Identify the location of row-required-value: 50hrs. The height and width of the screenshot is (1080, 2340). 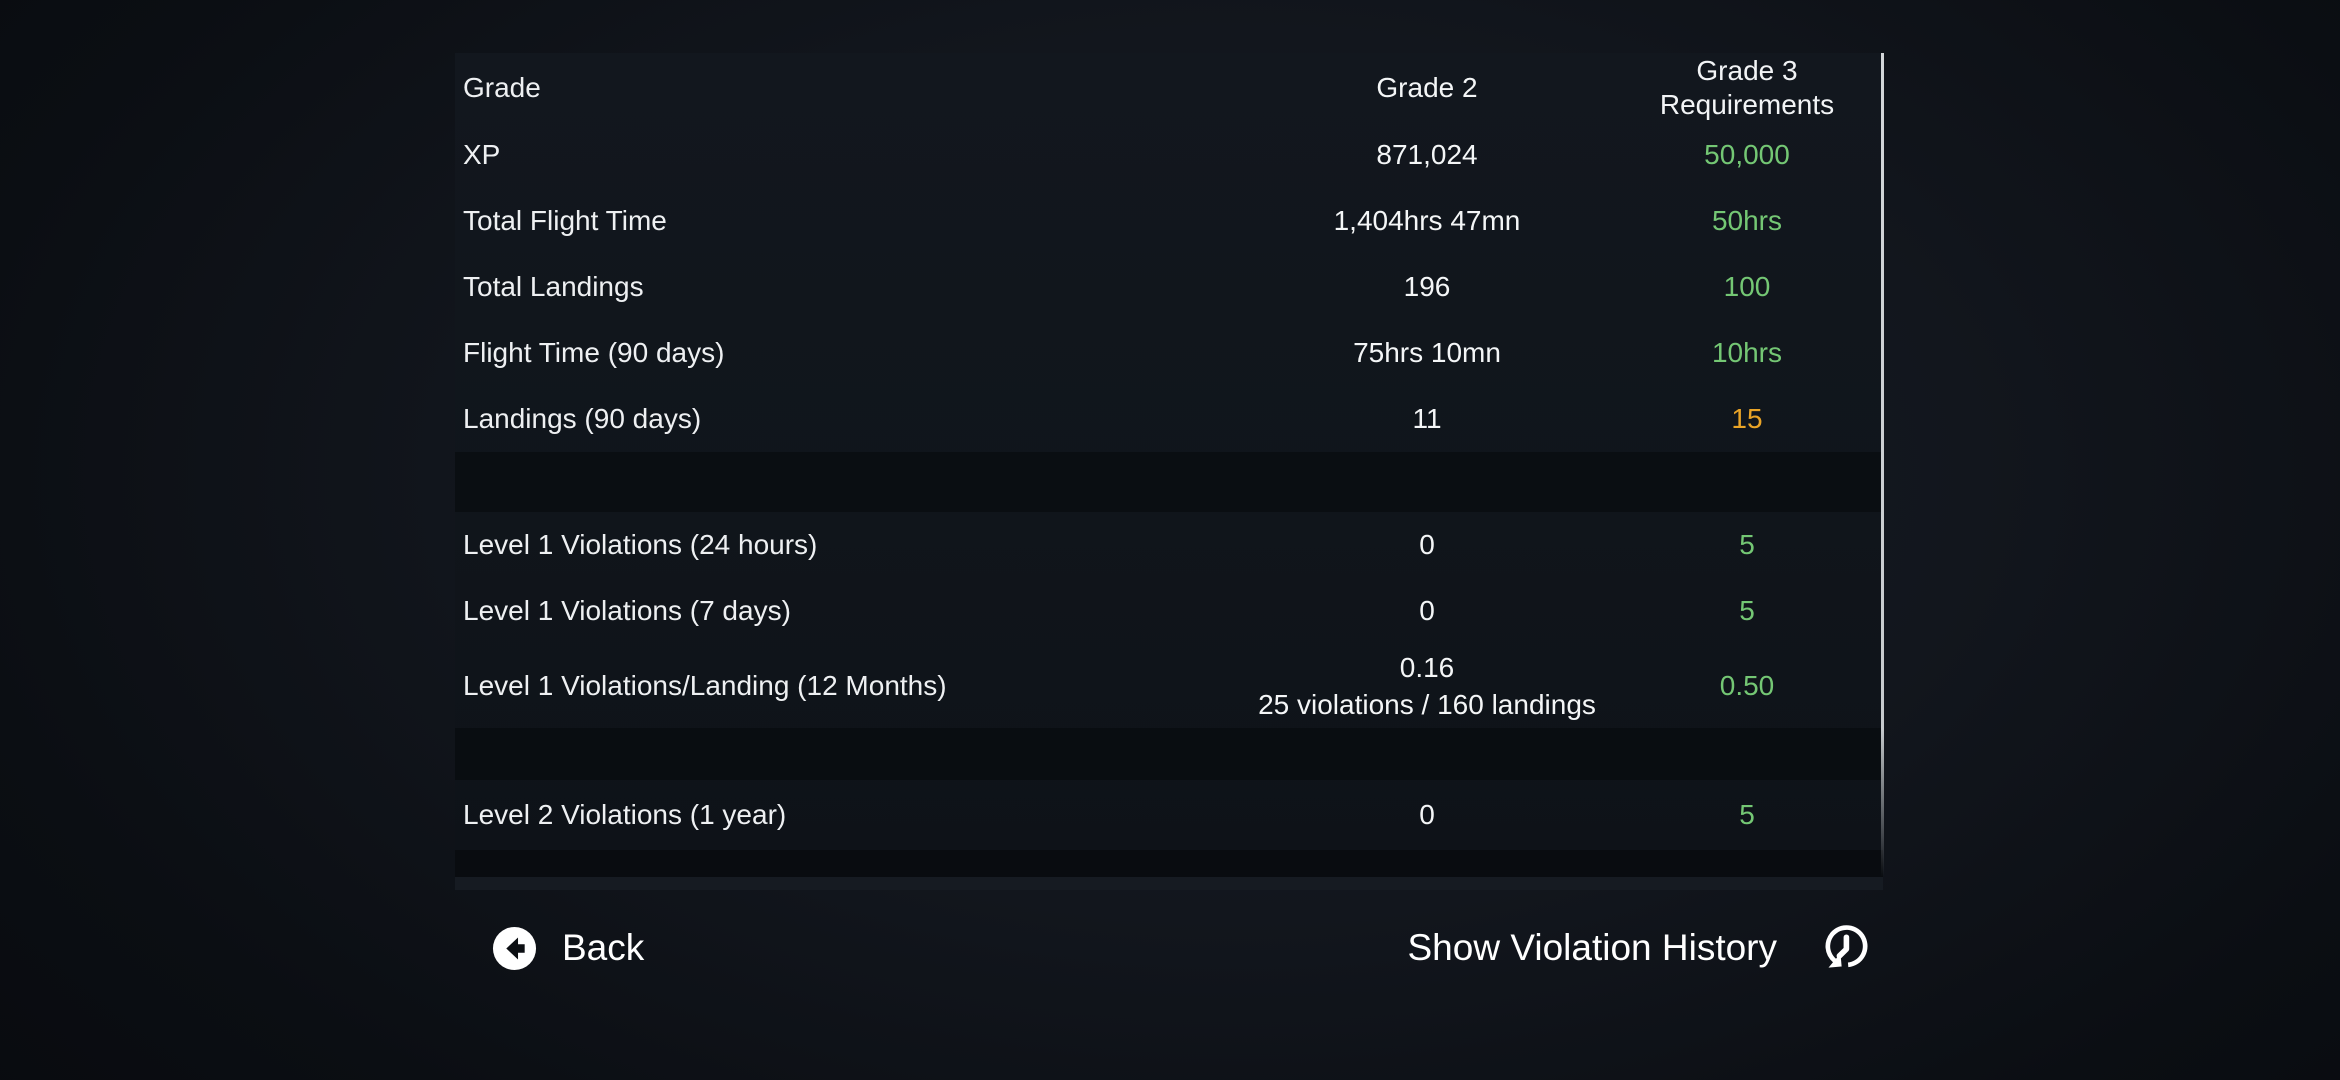
(1747, 220).